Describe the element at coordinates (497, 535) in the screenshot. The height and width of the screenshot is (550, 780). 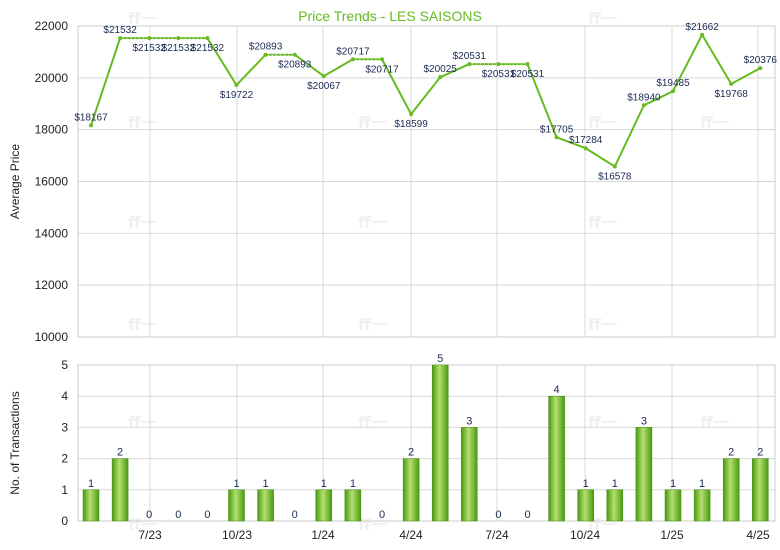
I see `x-tick-label: 7/24` at that location.